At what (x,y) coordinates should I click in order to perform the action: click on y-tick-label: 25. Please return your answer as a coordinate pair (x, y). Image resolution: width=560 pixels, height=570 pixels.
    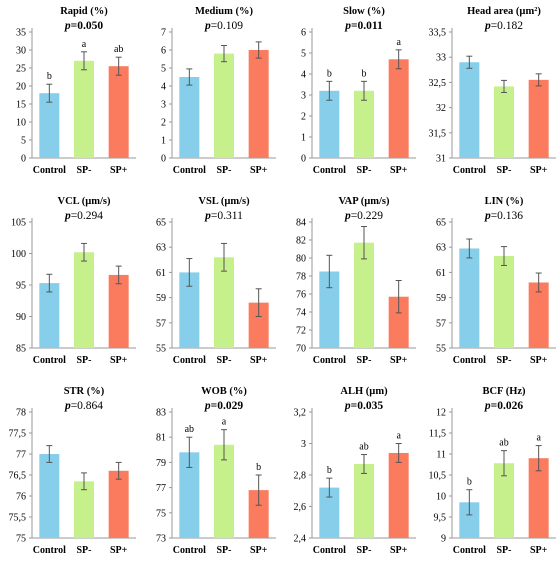
    Looking at the image, I should click on (21, 69).